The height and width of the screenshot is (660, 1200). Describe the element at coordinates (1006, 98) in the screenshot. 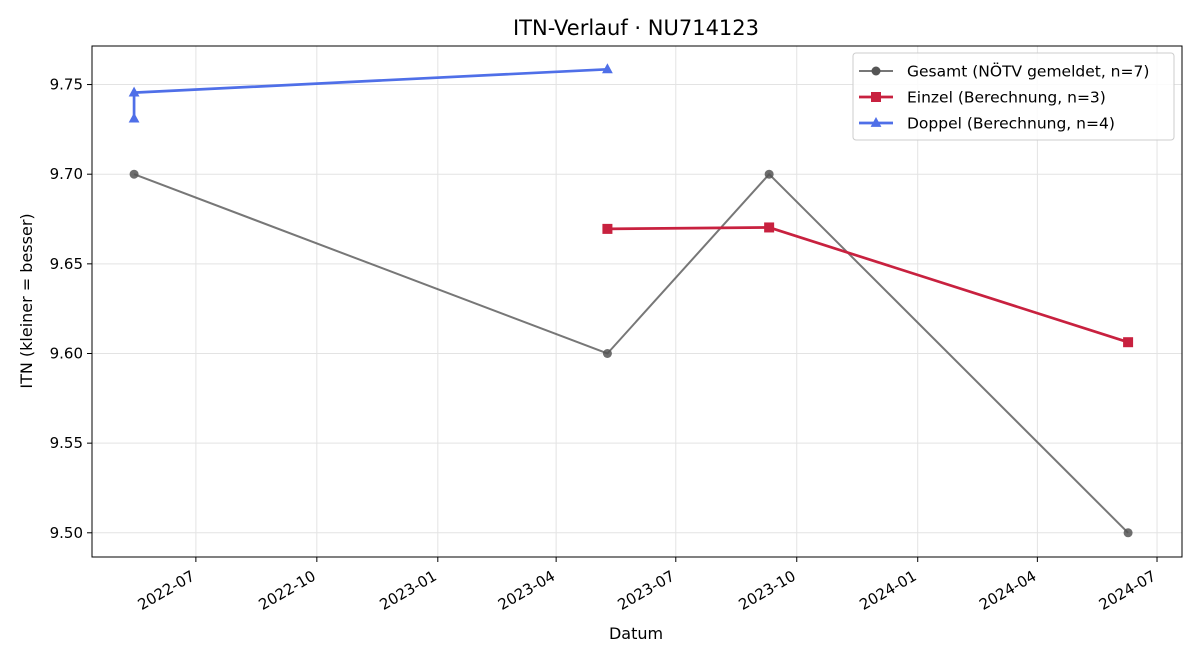

I see `legend-label: Einzel (Berechnung, n=3)` at that location.